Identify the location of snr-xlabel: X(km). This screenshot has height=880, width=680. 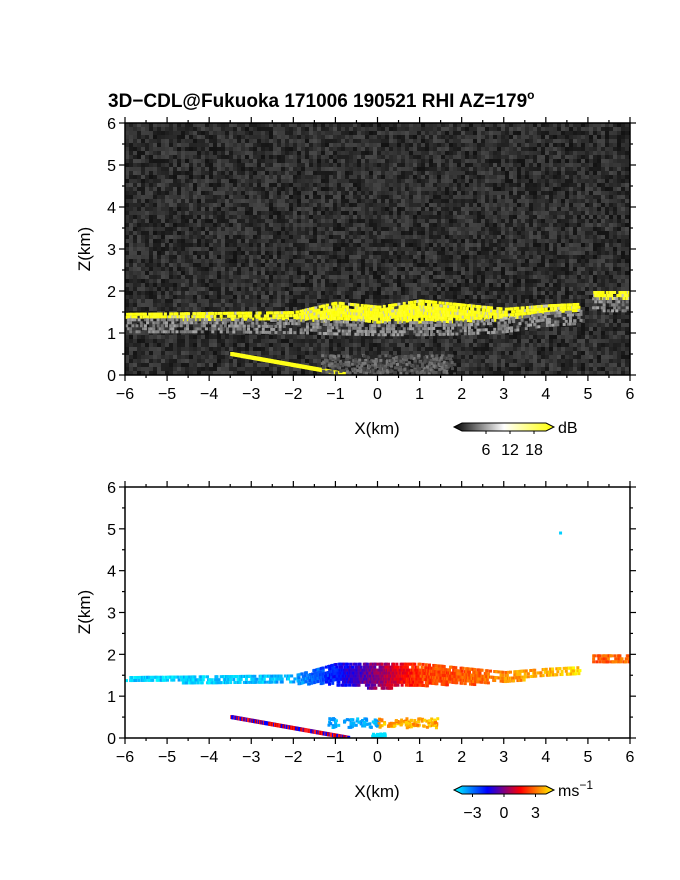
(376, 428).